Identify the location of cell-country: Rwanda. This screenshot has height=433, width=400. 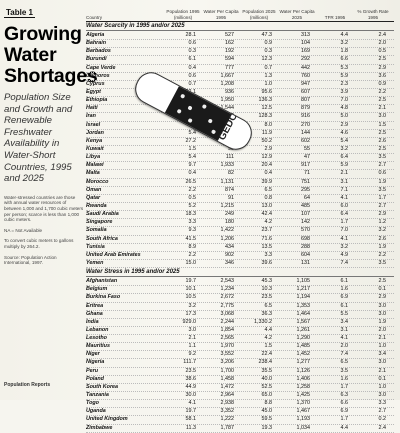
(96, 205).